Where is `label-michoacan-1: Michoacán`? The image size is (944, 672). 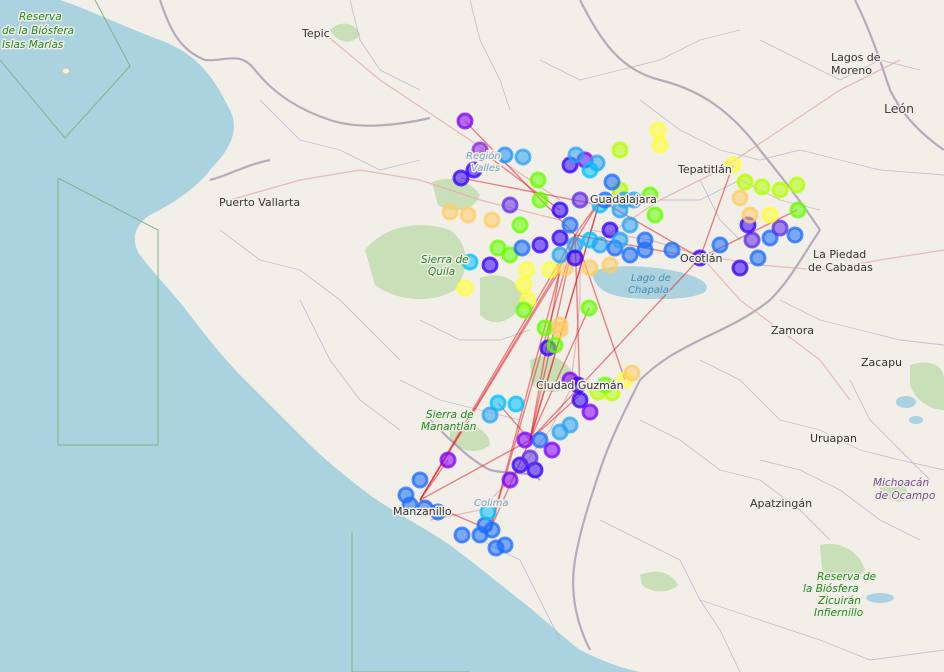
label-michoacan-1: Michoacán is located at coordinates (901, 483).